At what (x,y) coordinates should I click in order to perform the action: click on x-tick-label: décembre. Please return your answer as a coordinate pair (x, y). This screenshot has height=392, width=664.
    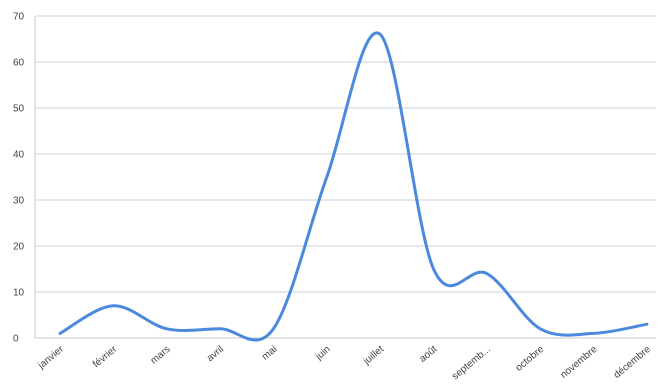
    Looking at the image, I should click on (632, 362).